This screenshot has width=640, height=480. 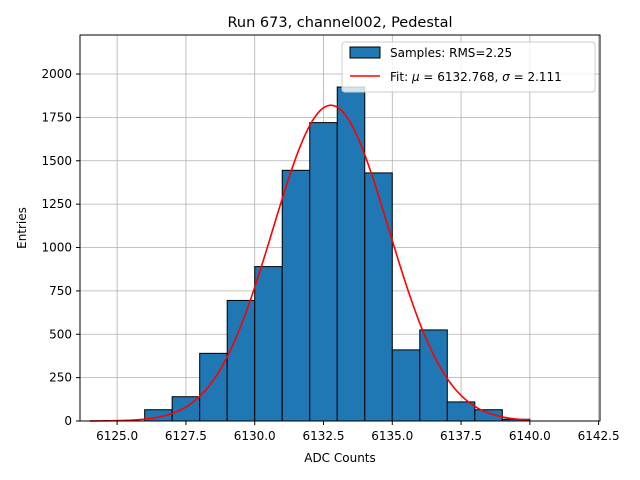 What do you see at coordinates (392, 436) in the screenshot?
I see `x-tick-label: 6135.0` at bounding box center [392, 436].